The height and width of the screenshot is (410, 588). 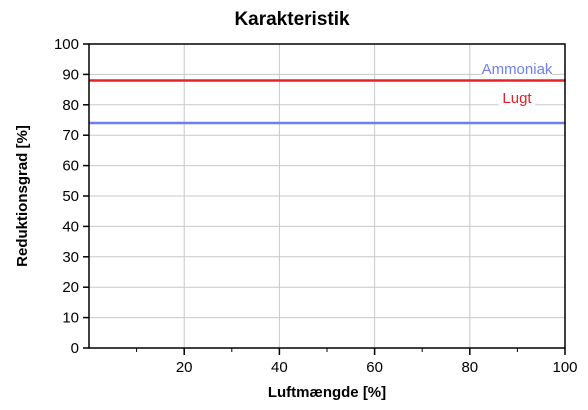 I want to click on y-axis-label: Reduktionsgrad [%], so click(x=22, y=196).